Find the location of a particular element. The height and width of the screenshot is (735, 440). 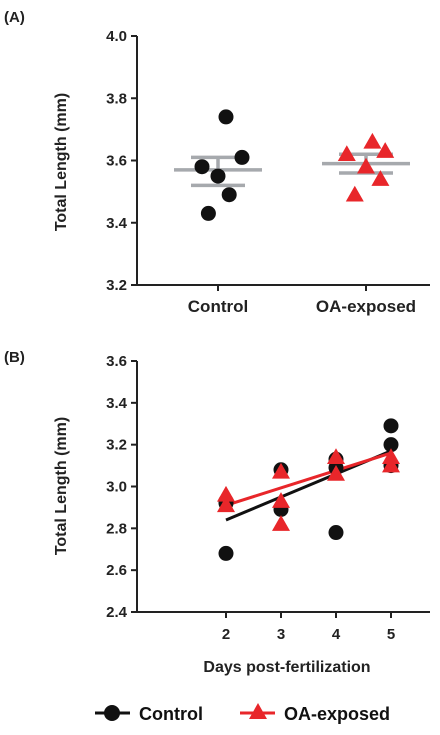

legend-item-control: Control is located at coordinates (149, 714).